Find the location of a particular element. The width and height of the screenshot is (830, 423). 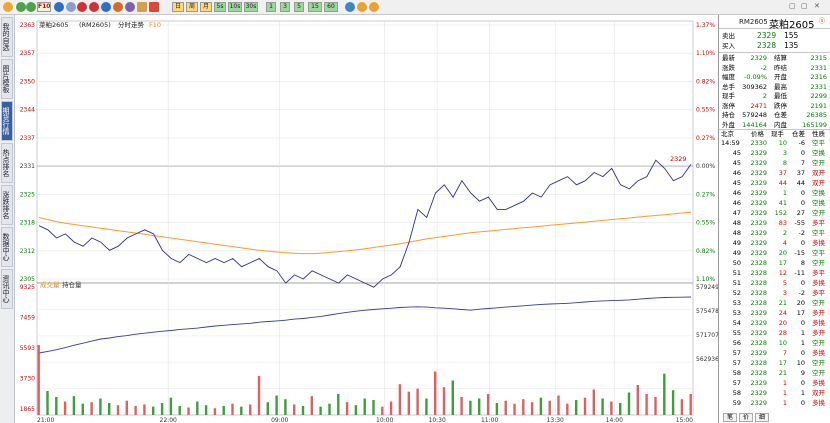

tick-row: 53 2328 21 20 空开 is located at coordinates (774, 303).